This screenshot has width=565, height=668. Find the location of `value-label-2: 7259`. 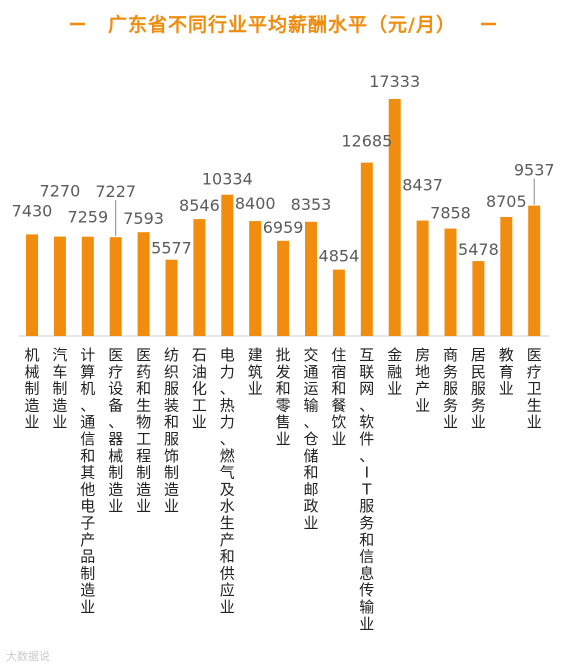

value-label-2: 7259 is located at coordinates (87, 217).